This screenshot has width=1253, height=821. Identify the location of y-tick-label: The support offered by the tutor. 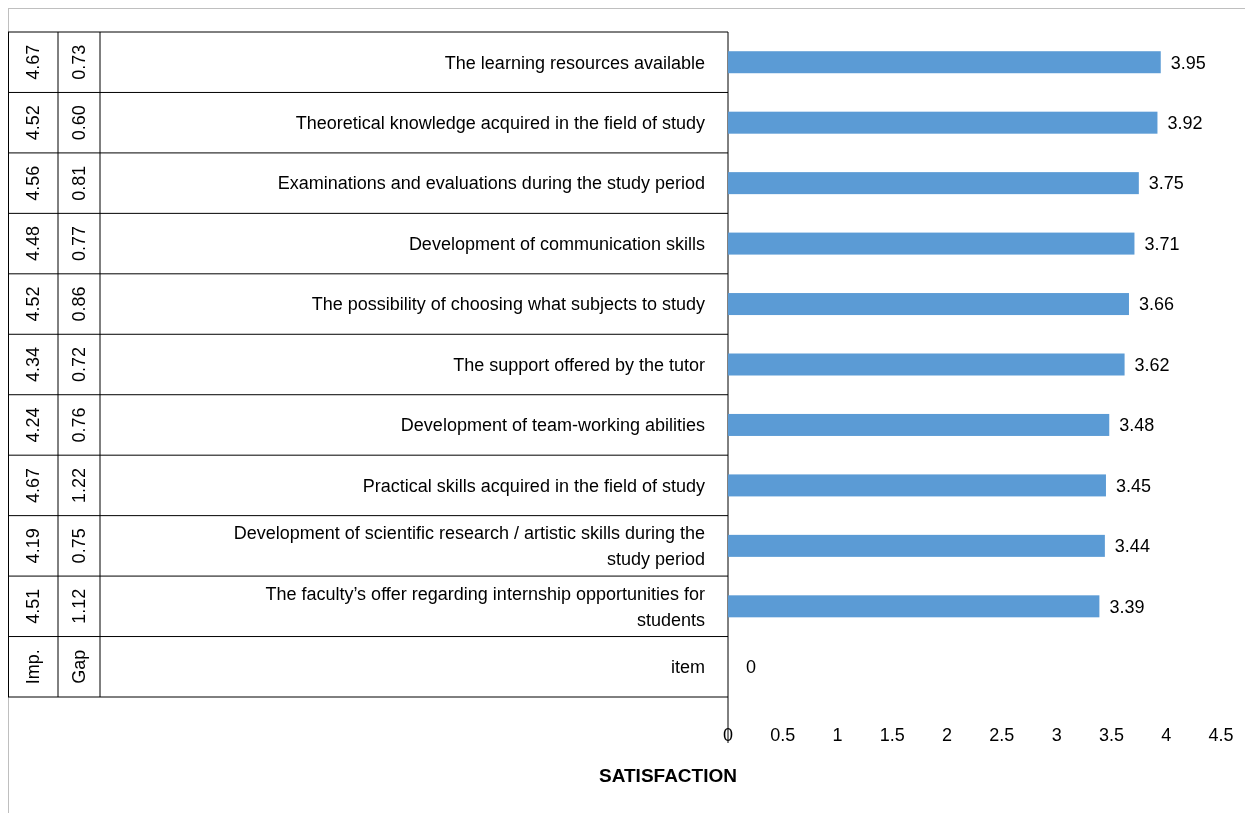
(579, 364).